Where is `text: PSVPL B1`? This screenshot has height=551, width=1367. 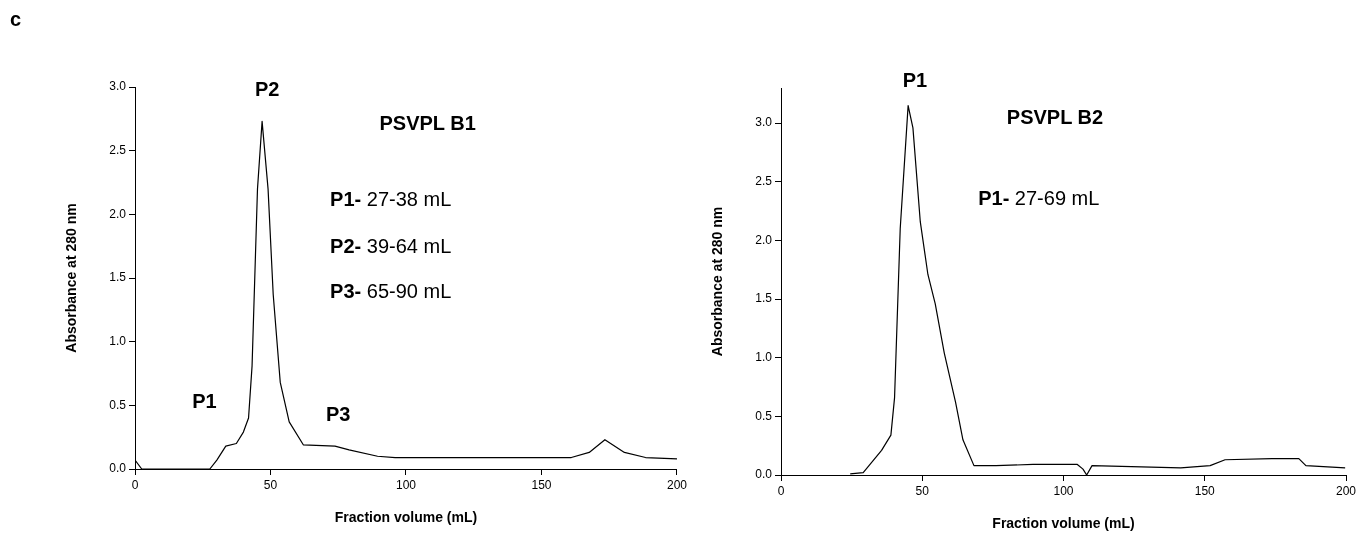
text: PSVPL B1 is located at coordinates (427, 123).